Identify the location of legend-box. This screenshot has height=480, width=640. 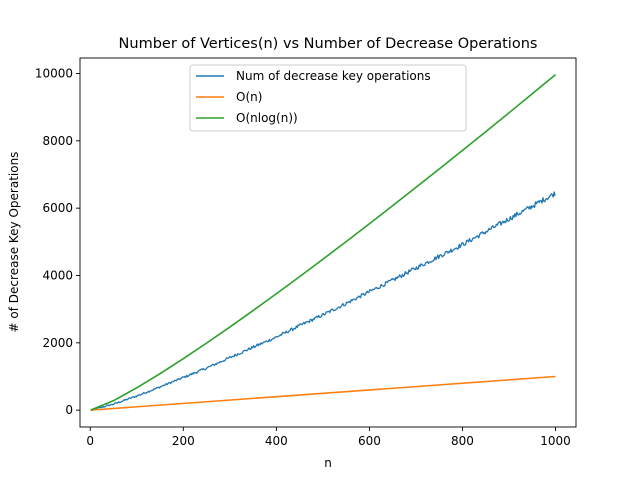
(328, 98).